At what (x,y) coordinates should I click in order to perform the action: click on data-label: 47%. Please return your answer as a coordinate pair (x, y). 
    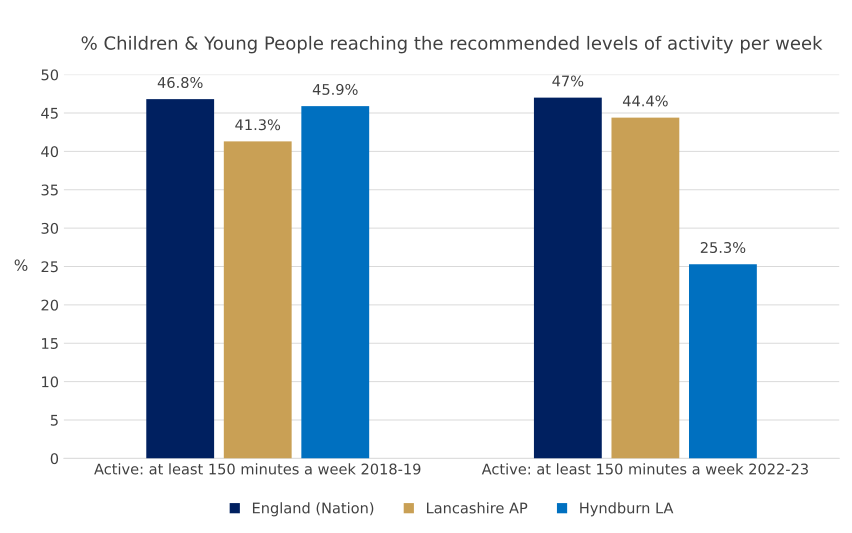
    Looking at the image, I should click on (568, 80).